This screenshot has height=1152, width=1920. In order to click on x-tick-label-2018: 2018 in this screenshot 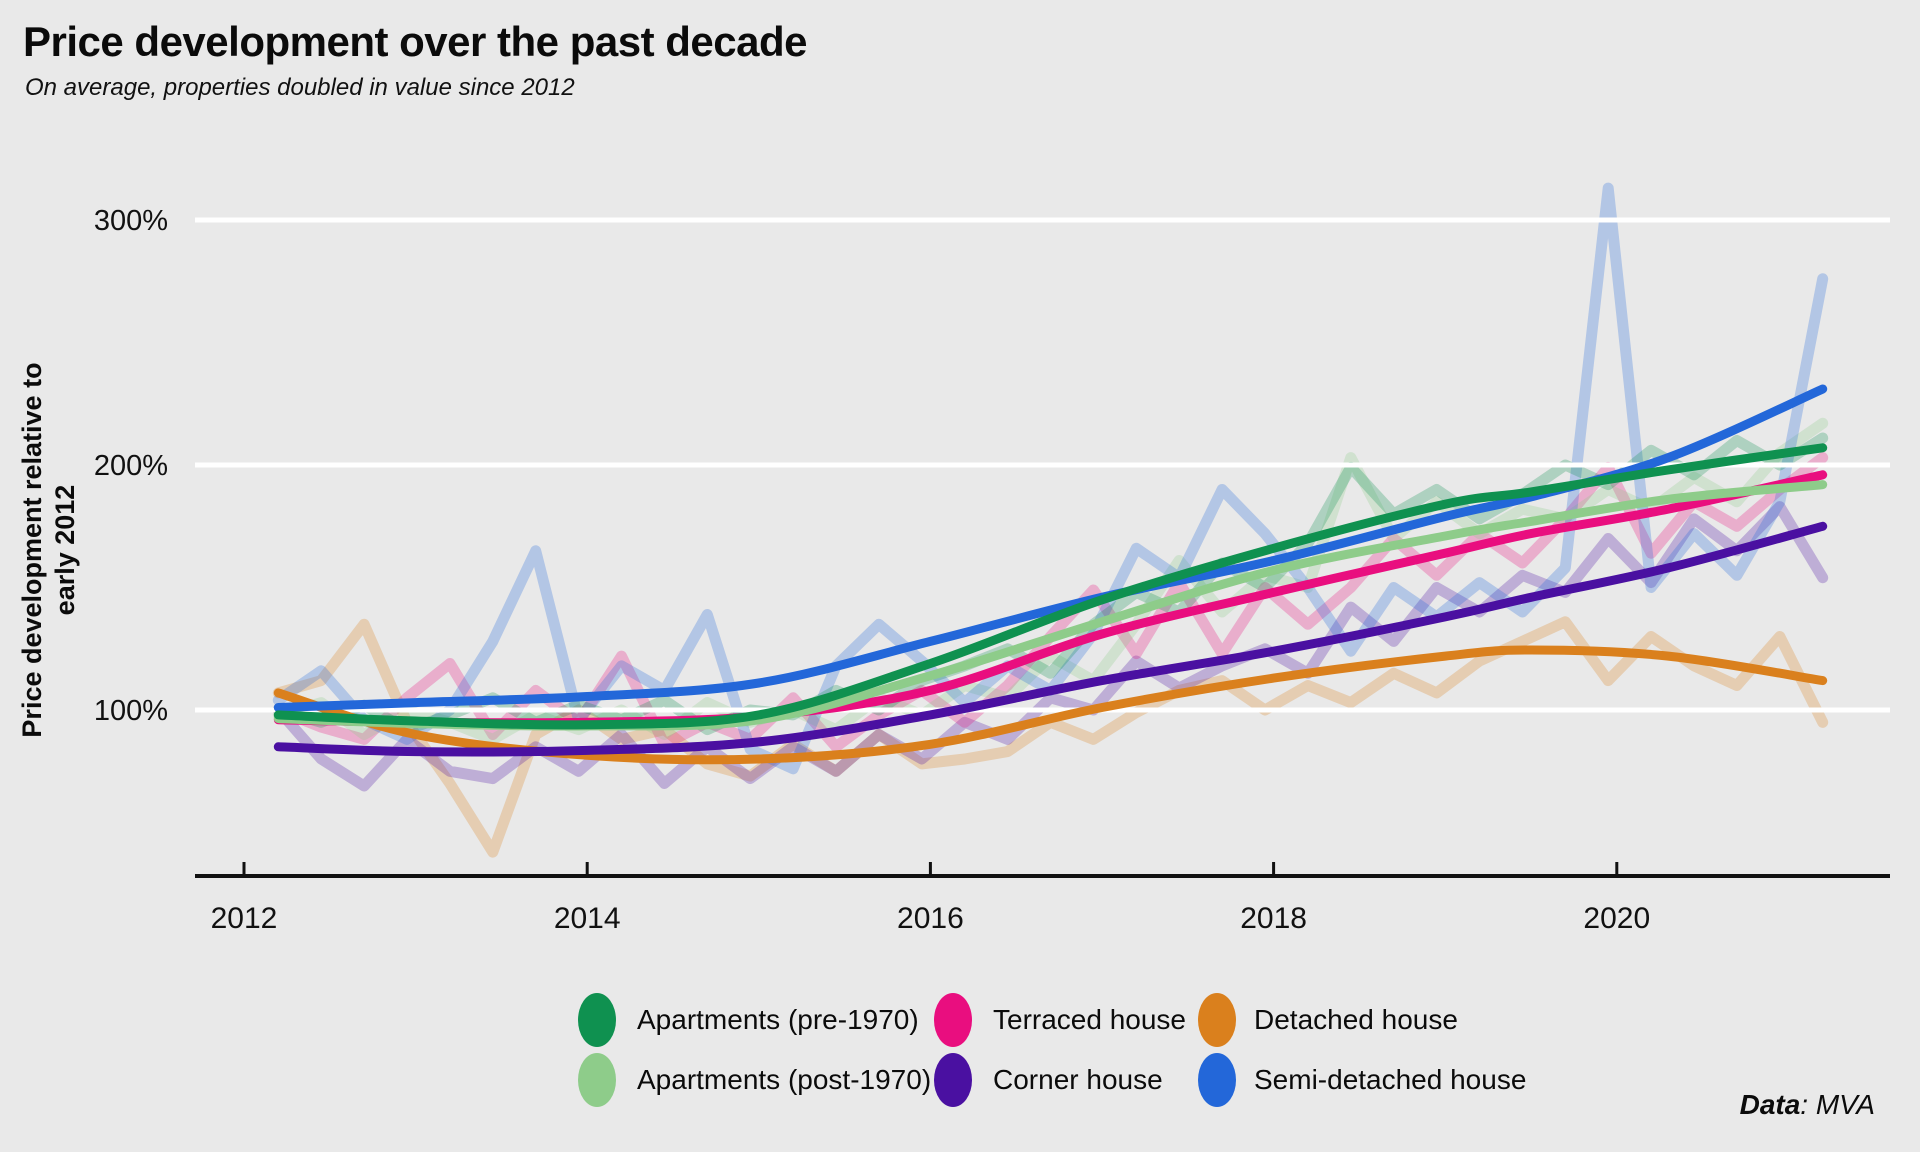, I will do `click(1273, 918)`.